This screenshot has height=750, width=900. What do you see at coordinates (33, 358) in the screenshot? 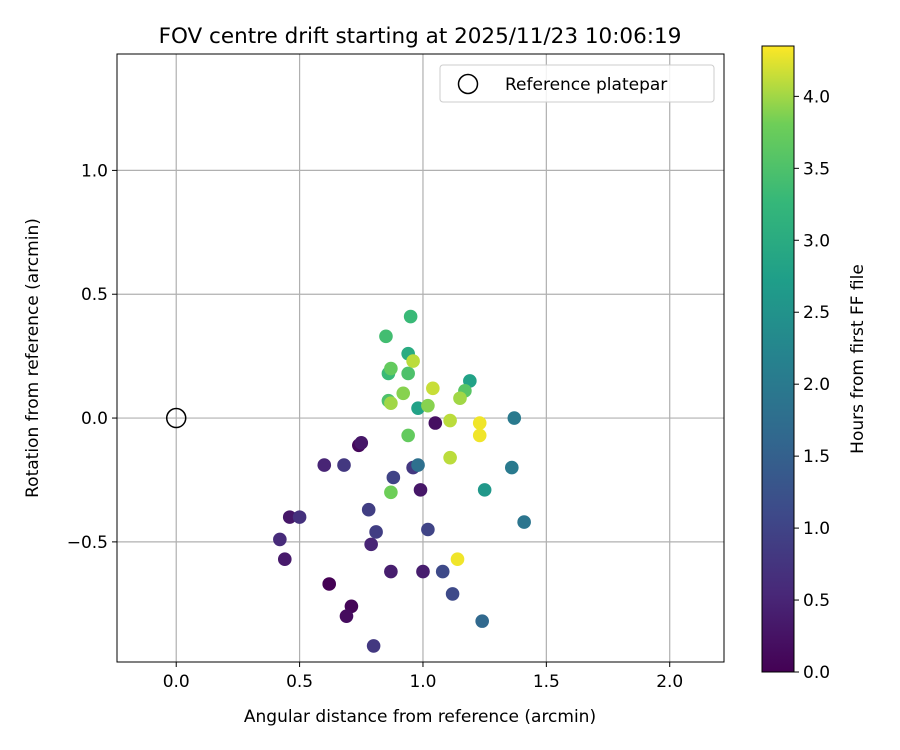
I see `y-axis-label: Rotation from reference (arcmin)` at bounding box center [33, 358].